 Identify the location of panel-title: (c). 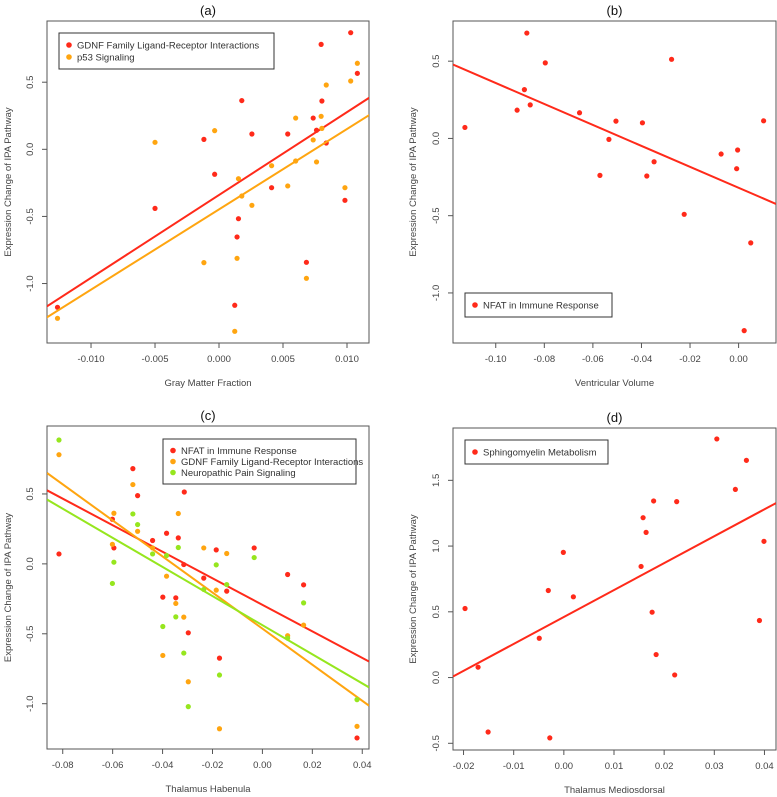
(207, 415).